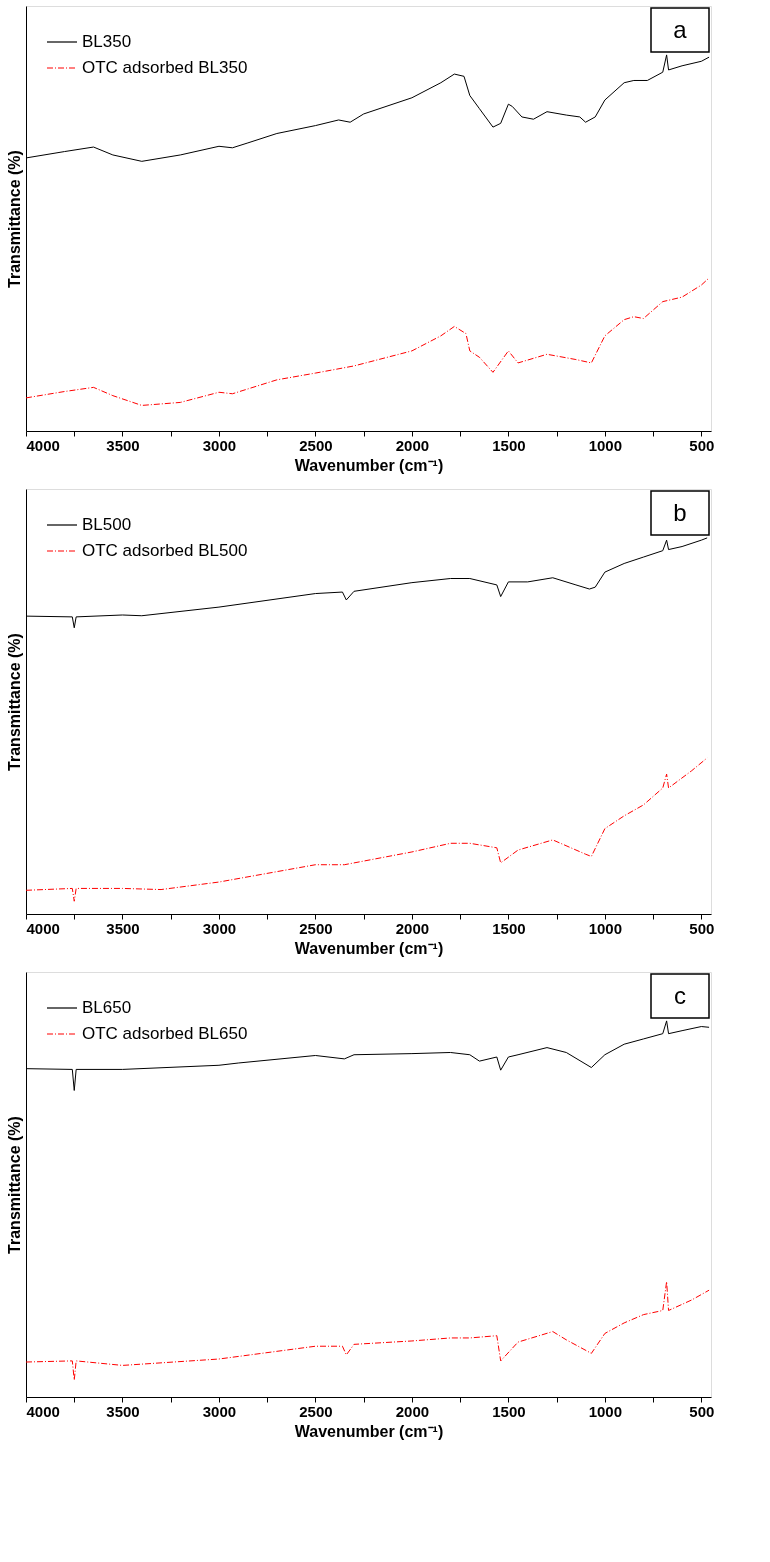 Image resolution: width=770 pixels, height=1562 pixels. I want to click on legend-label: OTC adsorbed BL350, so click(165, 67).